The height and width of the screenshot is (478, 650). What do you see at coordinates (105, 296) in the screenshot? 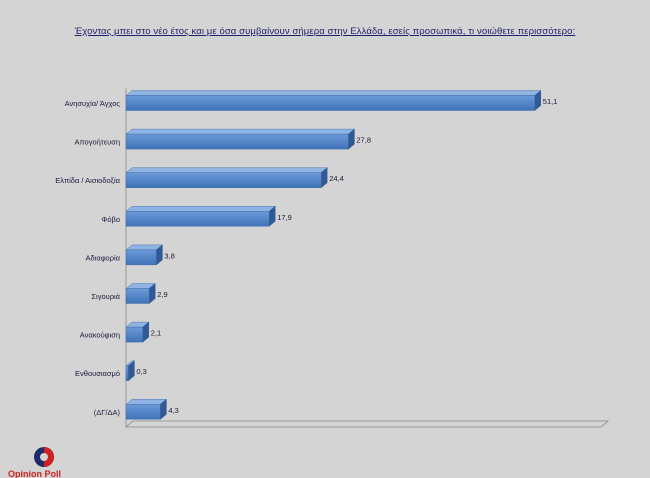
I see `category-label: Σιγουριά` at bounding box center [105, 296].